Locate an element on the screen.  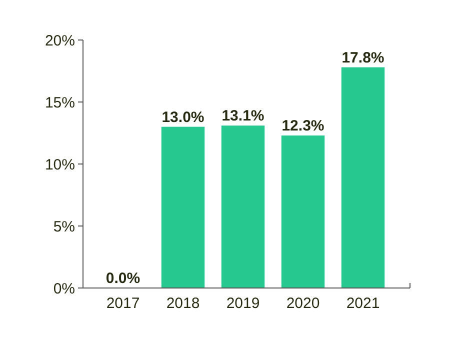
data-label: 13.0% is located at coordinates (183, 117).